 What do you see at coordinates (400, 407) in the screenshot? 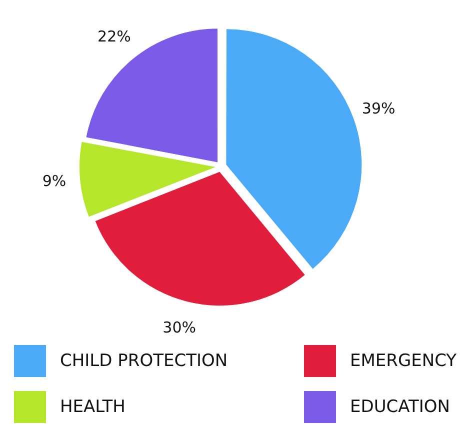
I see `legend-label: EDUCATION` at bounding box center [400, 407].